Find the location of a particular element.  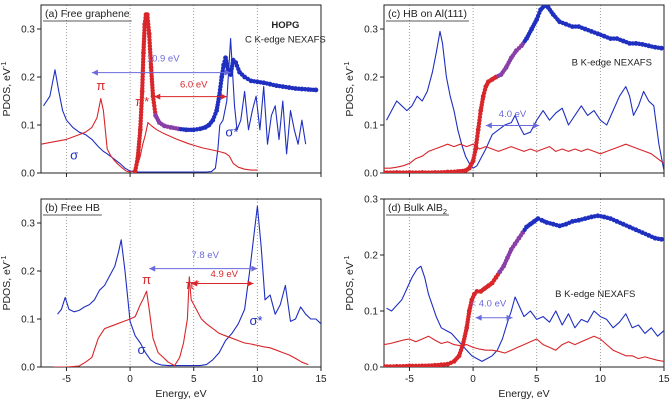

annotation: σ is located at coordinates (142, 349).